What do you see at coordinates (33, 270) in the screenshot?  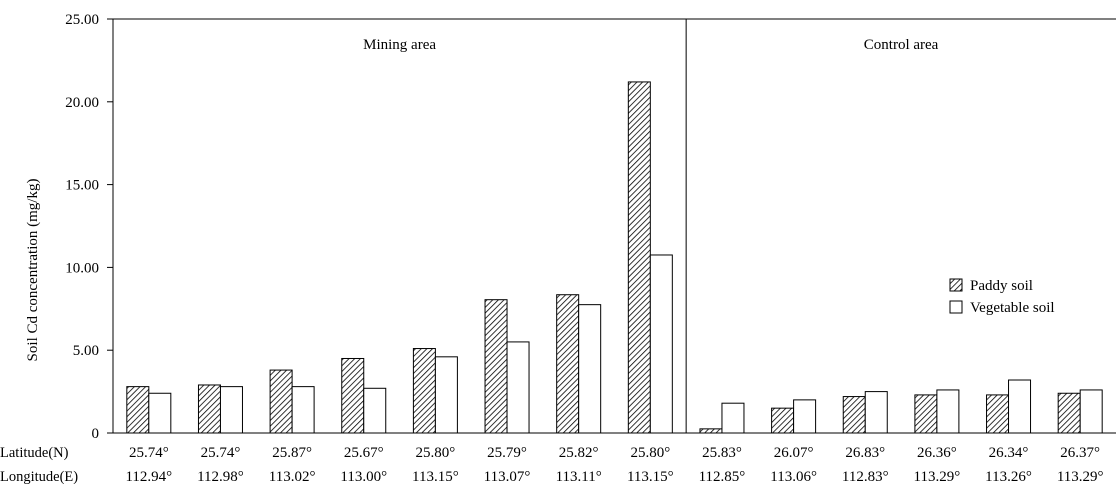 I see `y-axis-title: Soil Cd concentration (mg/kg)` at bounding box center [33, 270].